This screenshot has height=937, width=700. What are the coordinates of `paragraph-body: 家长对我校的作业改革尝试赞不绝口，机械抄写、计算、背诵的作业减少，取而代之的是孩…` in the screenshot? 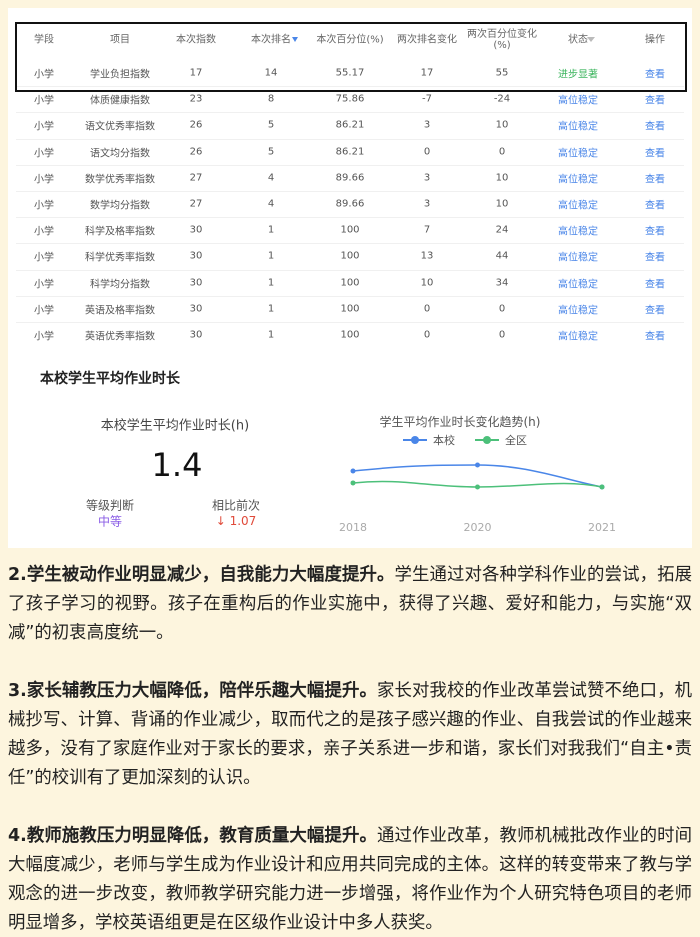 It's located at (350, 734).